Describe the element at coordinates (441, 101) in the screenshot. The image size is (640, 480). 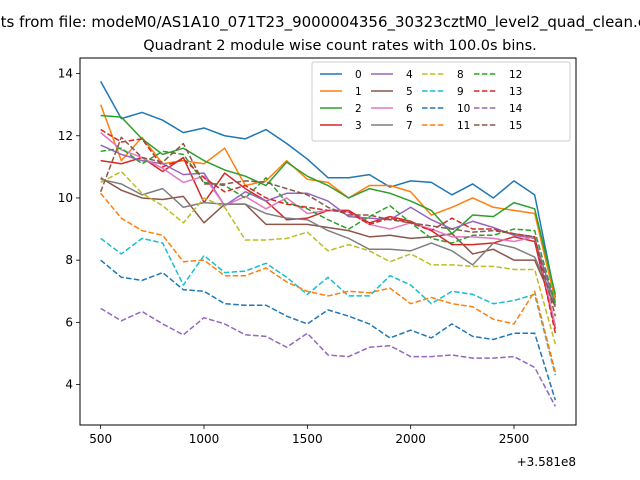
I see `legend-box` at that location.